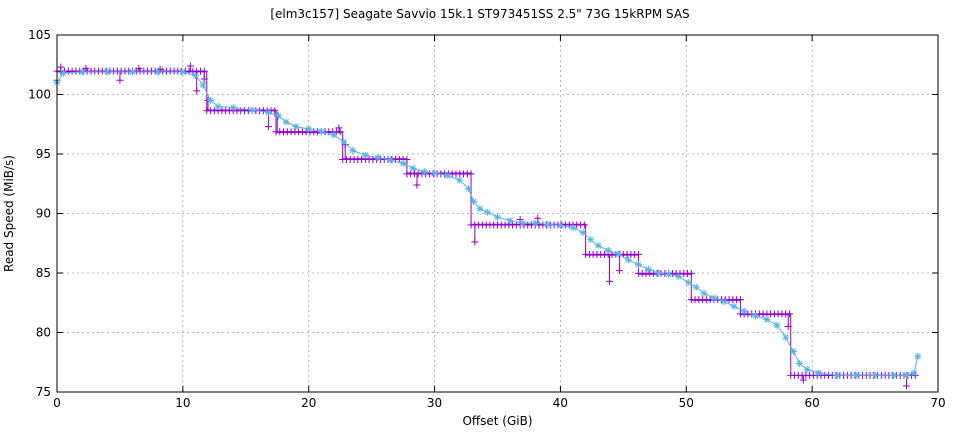  What do you see at coordinates (43, 273) in the screenshot?
I see `y-tick-label: 85` at bounding box center [43, 273].